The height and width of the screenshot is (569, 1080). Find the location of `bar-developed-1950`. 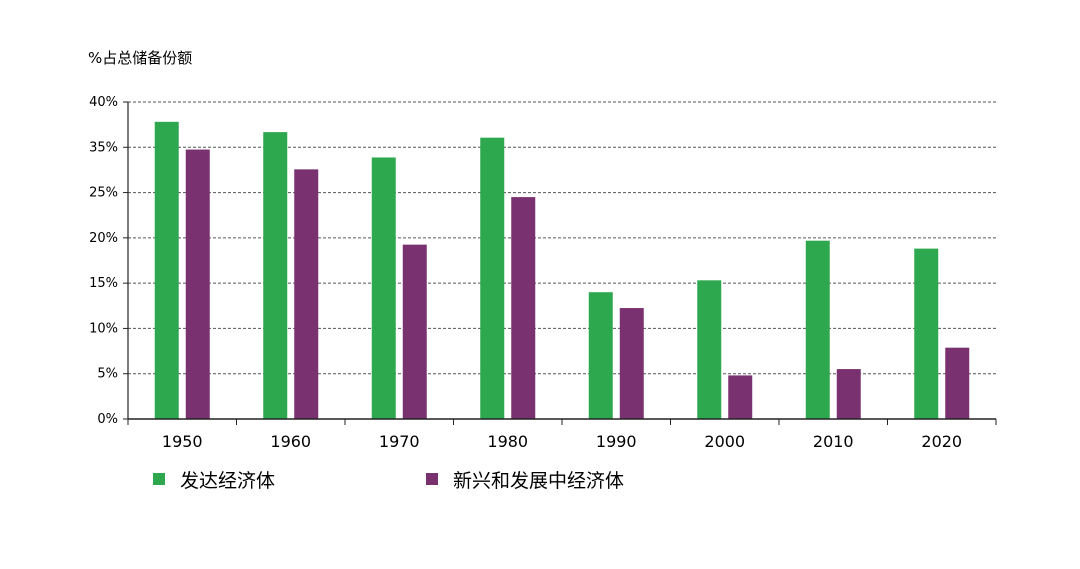

bar-developed-1950 is located at coordinates (166, 270).